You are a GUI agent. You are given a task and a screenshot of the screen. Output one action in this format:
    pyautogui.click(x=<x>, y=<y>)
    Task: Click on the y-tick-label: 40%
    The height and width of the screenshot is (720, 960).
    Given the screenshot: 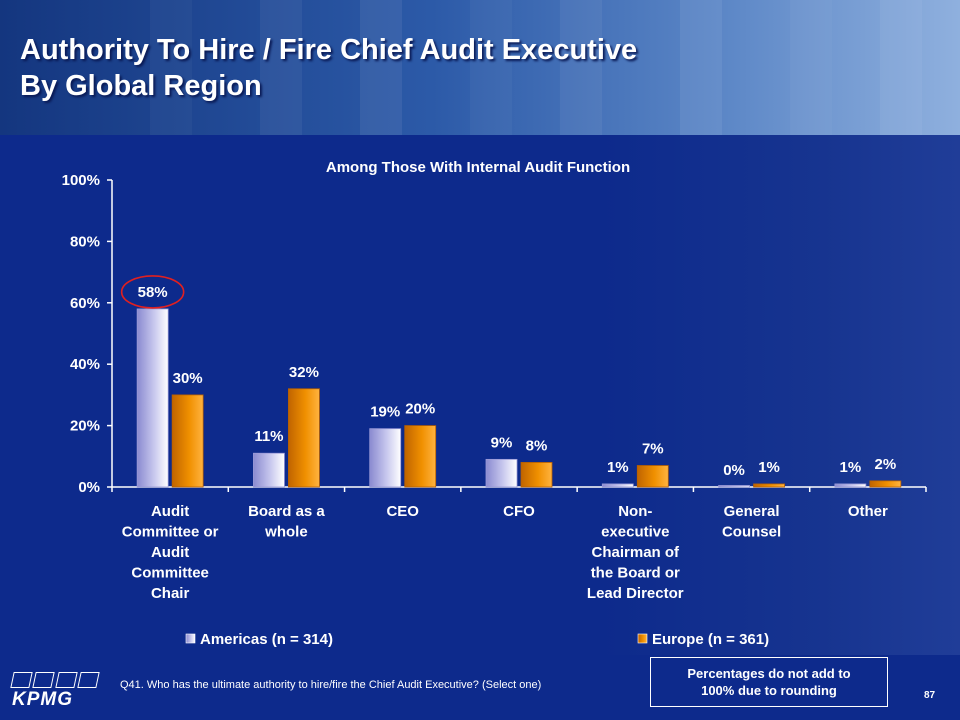 What is the action you would take?
    pyautogui.click(x=85, y=364)
    